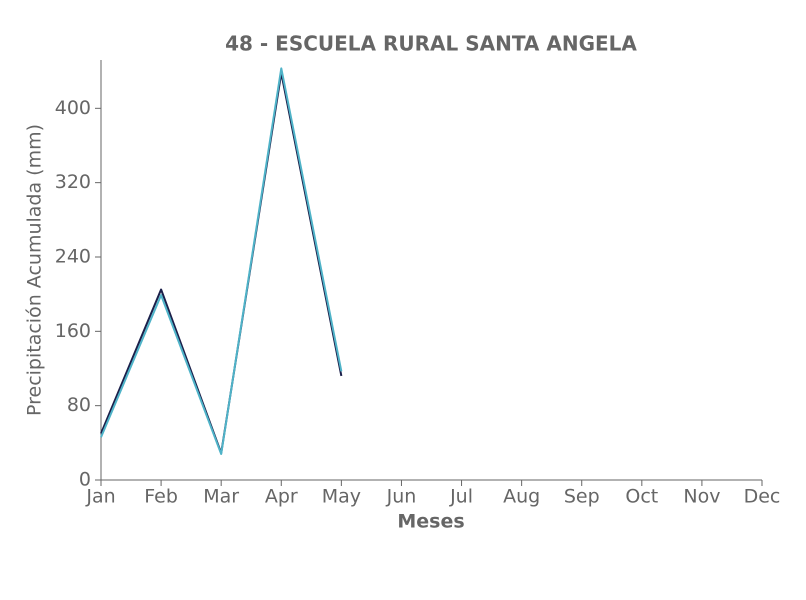 The width and height of the screenshot is (806, 600). What do you see at coordinates (341, 497) in the screenshot?
I see `x-tick-label: May` at bounding box center [341, 497].